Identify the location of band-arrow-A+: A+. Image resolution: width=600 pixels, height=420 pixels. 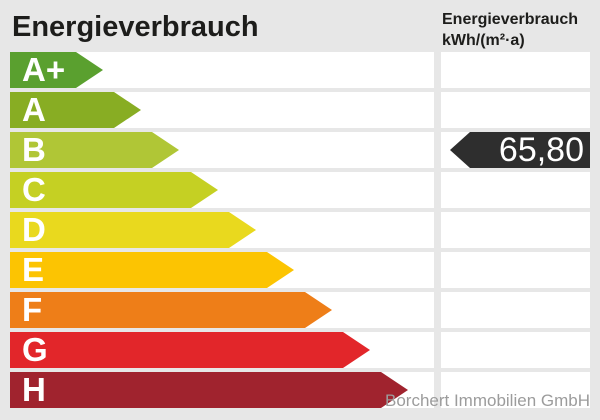
(56, 70).